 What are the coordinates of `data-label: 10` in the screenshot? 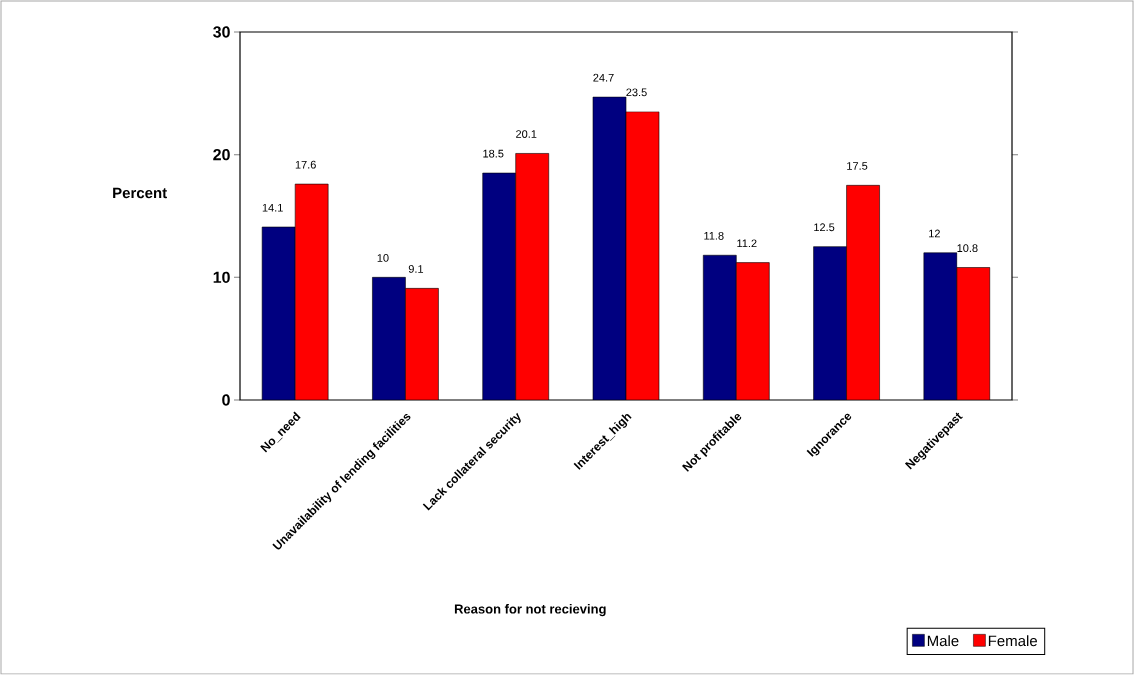 It's located at (383, 258).